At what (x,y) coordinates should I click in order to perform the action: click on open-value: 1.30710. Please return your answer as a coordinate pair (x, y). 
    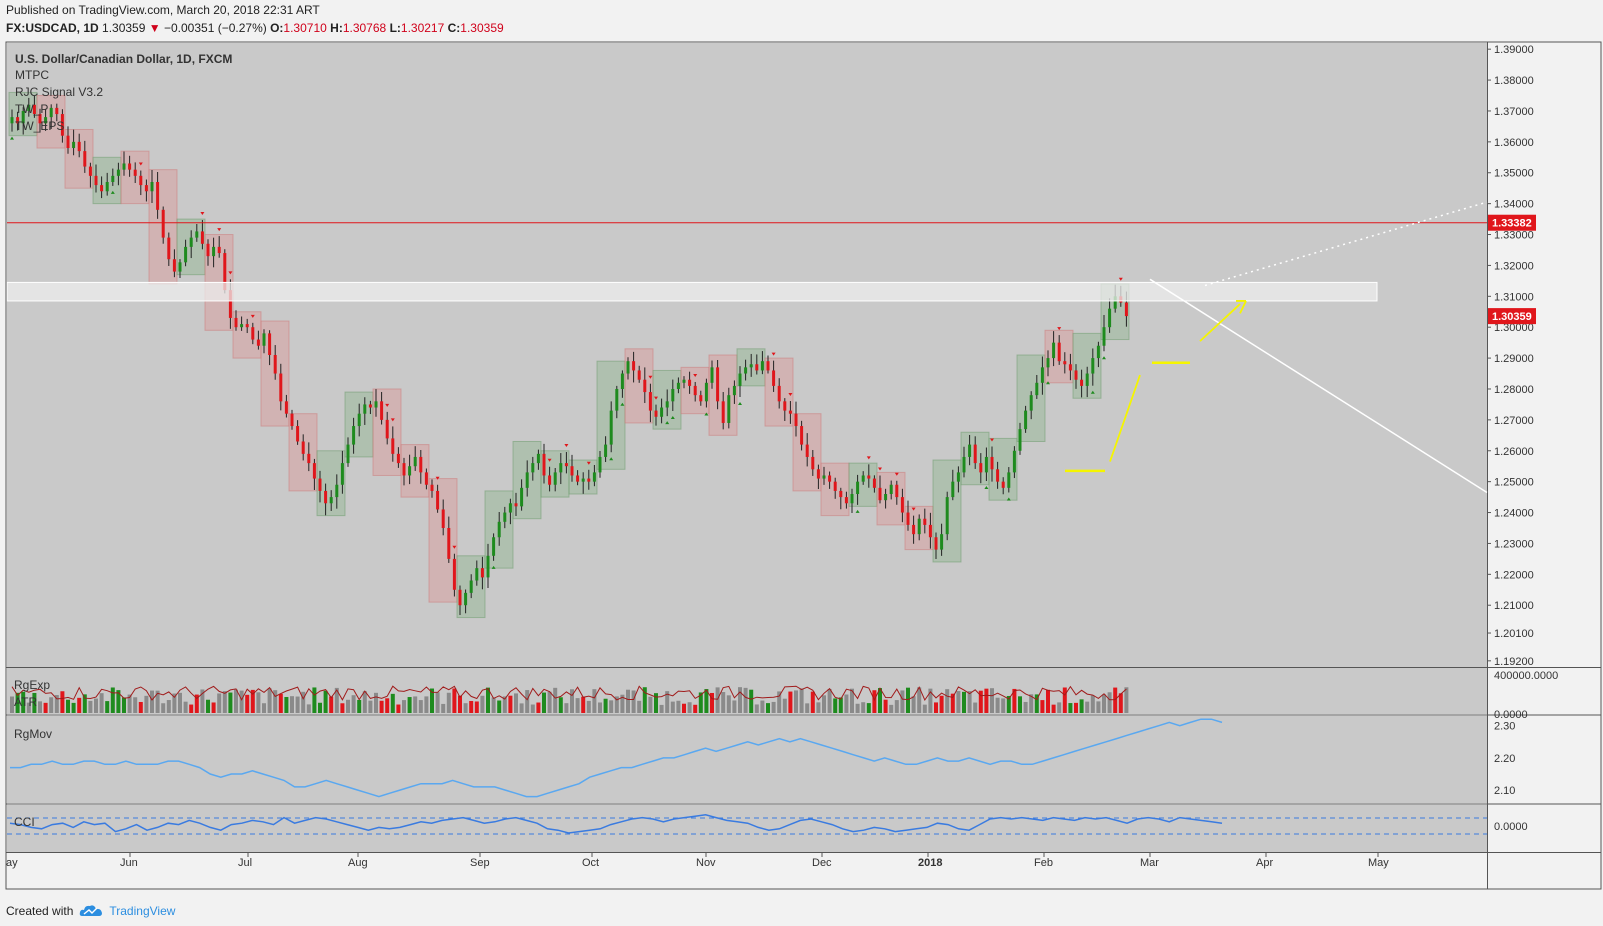
    Looking at the image, I should click on (305, 28).